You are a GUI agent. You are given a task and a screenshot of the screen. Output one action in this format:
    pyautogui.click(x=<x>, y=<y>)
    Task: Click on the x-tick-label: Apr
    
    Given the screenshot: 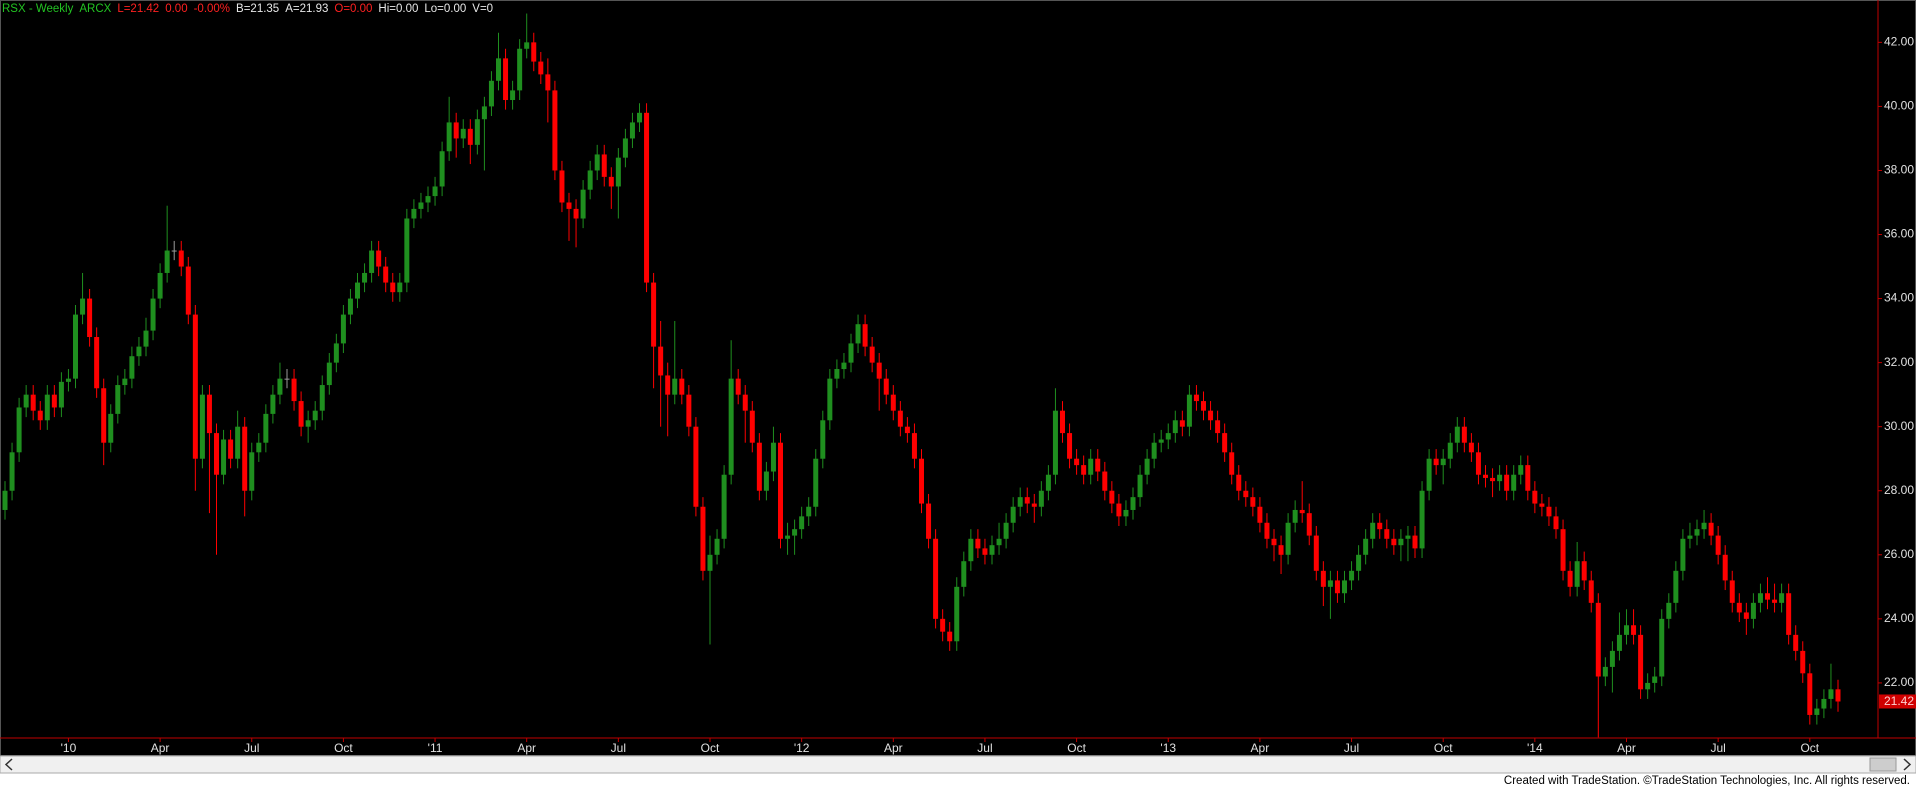 What is the action you would take?
    pyautogui.click(x=526, y=748)
    